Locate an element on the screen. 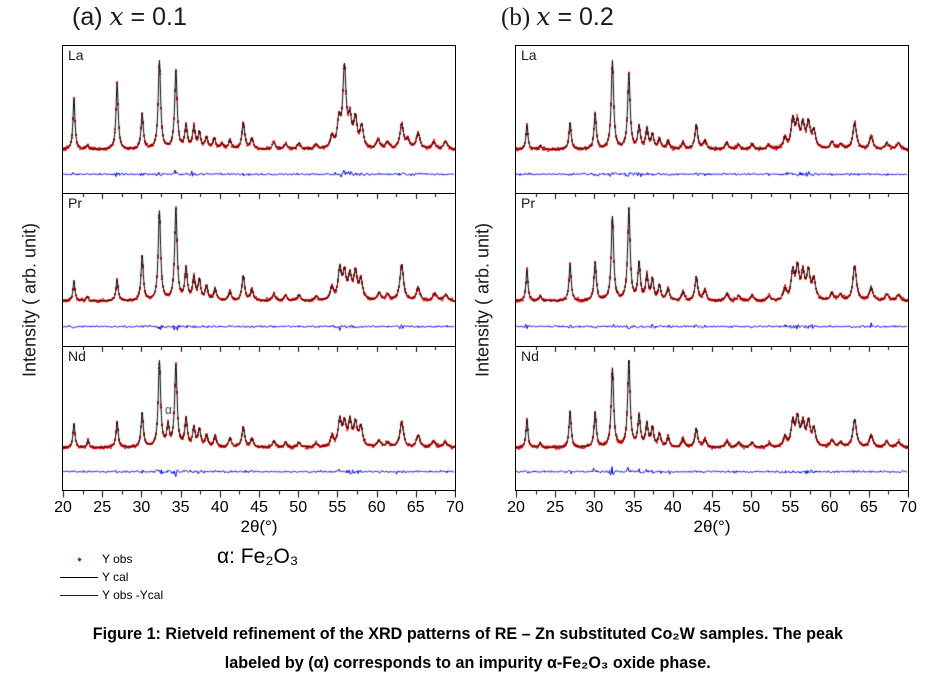  sample-label-b-pr: Pr is located at coordinates (528, 203).